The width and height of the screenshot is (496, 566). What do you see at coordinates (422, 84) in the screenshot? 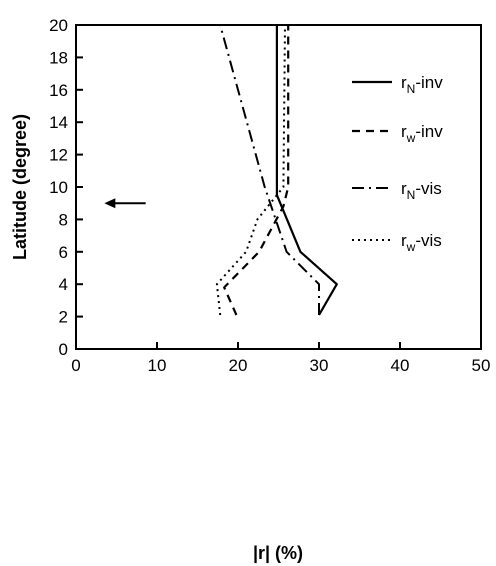
I see `legend-label-rN-inv: rN-inv` at bounding box center [422, 84].